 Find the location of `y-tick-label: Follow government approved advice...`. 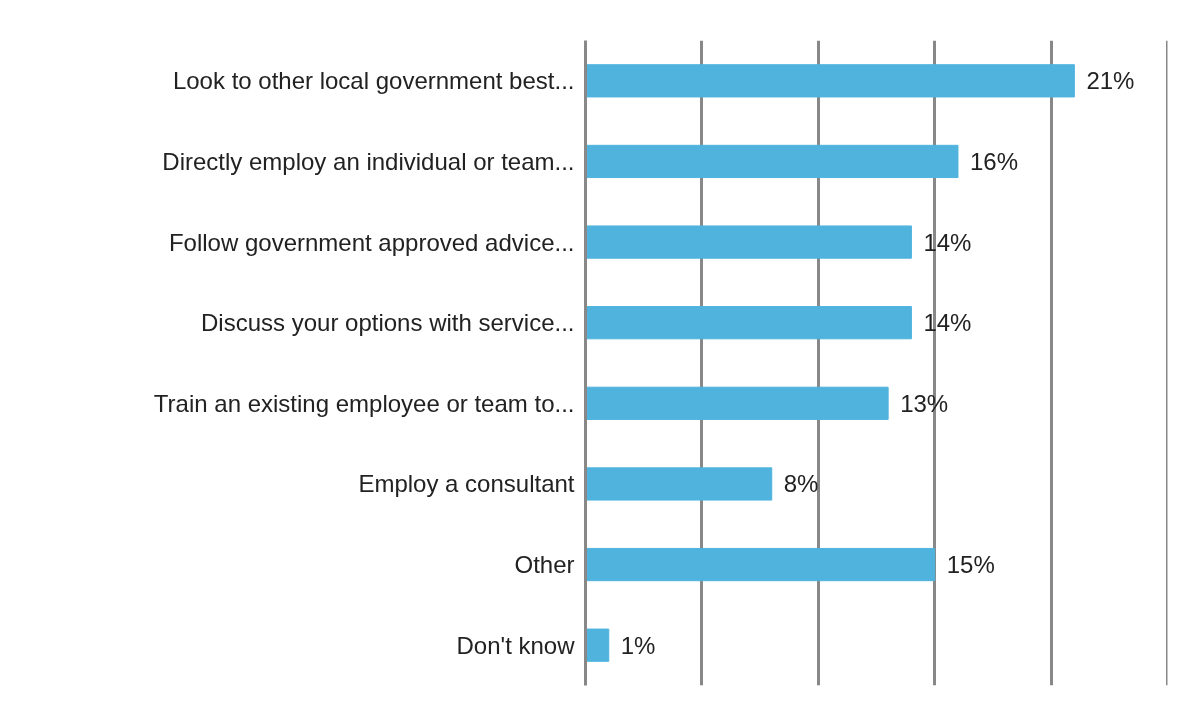

y-tick-label: Follow government approved advice... is located at coordinates (371, 242).